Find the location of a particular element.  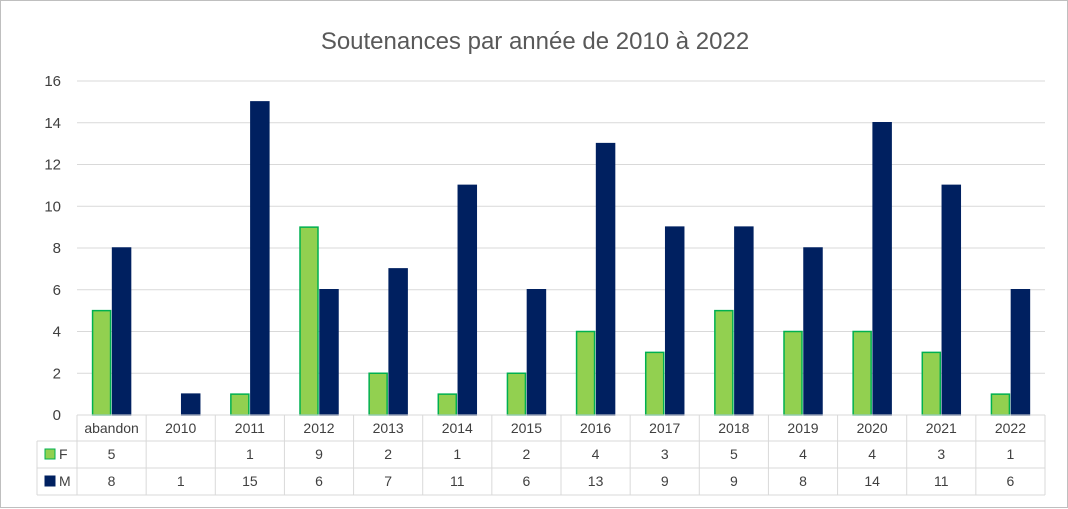

table-cell-m: 7 is located at coordinates (388, 481).